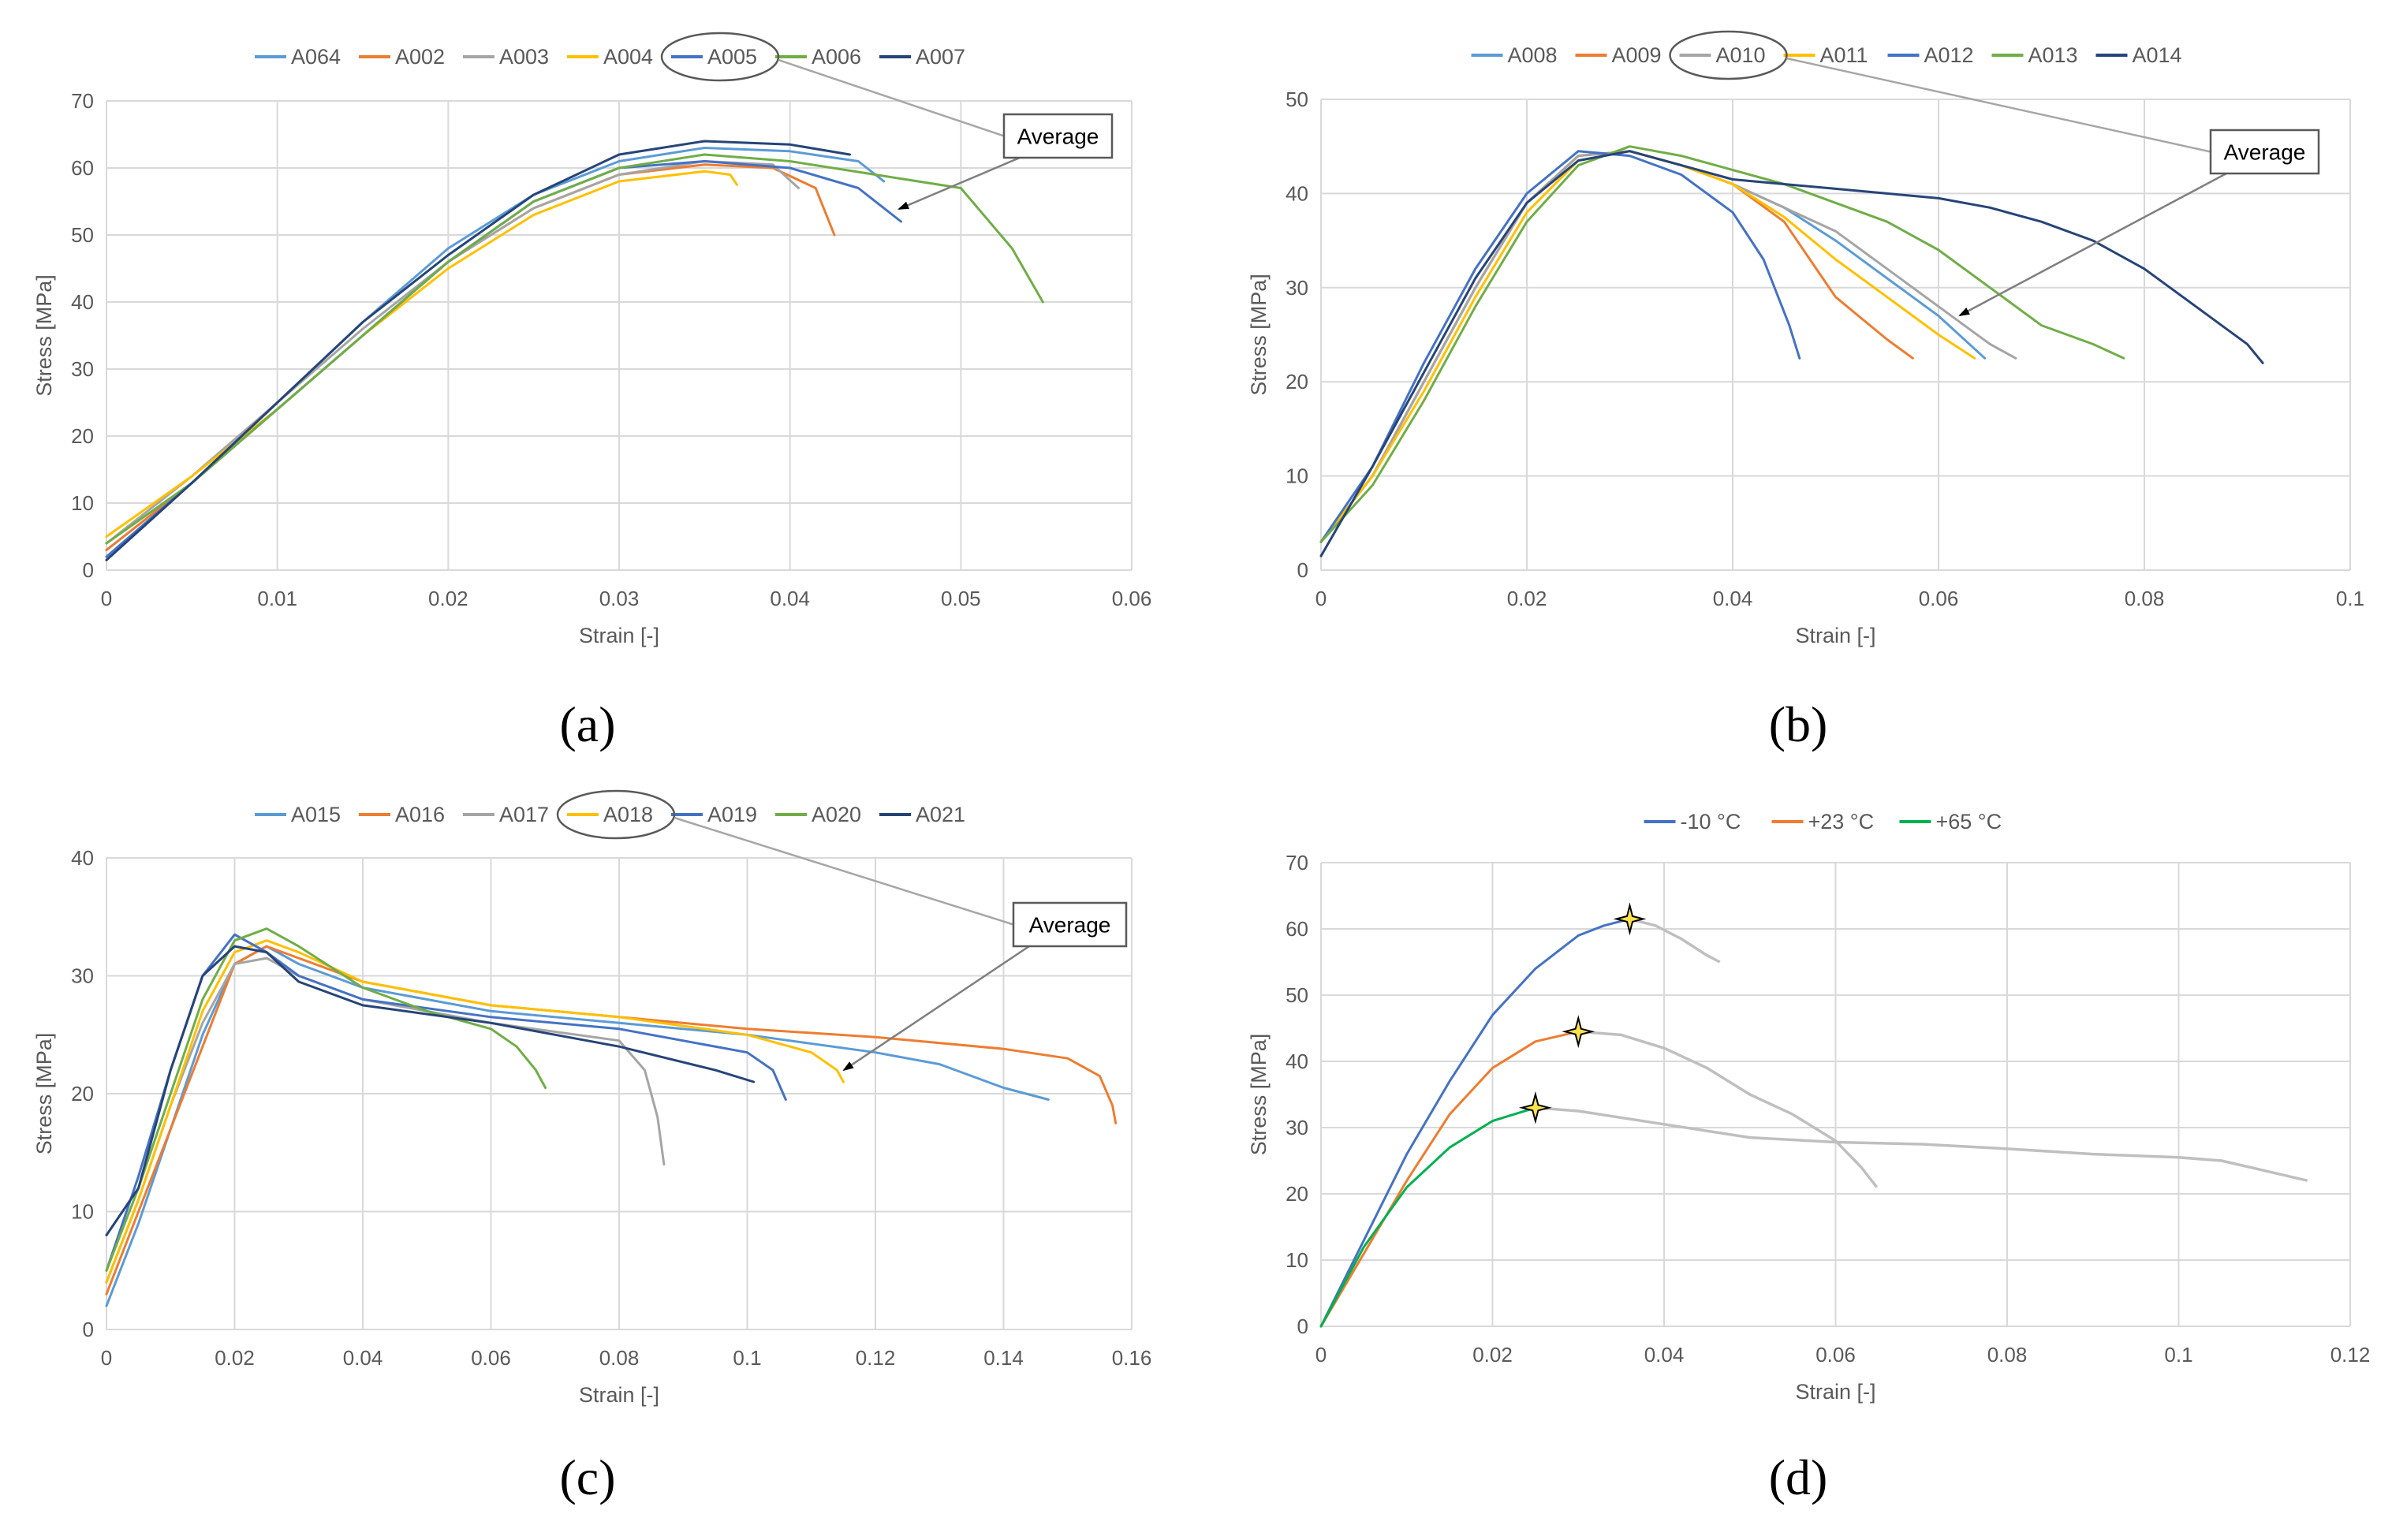  Describe the element at coordinates (524, 57) in the screenshot. I see `legend-label: A003` at that location.